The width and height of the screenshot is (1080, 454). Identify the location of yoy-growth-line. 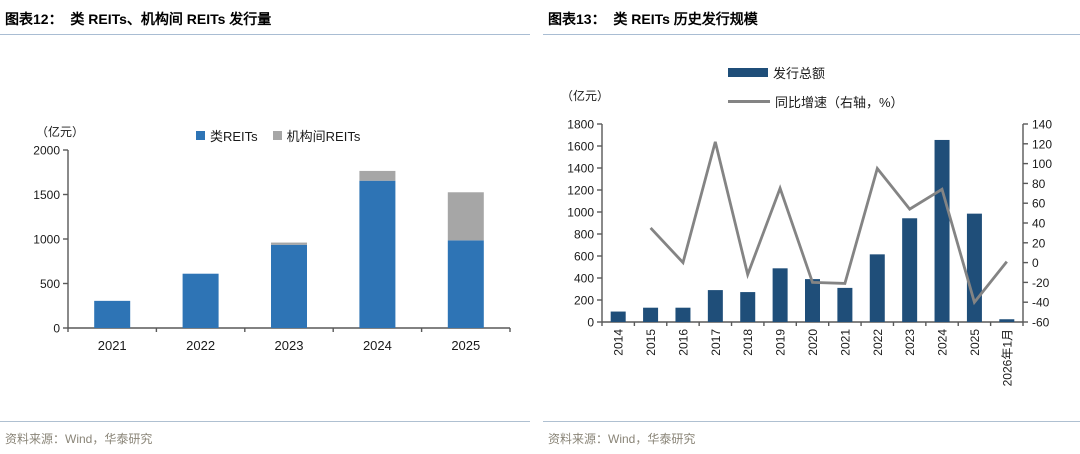
(828, 223).